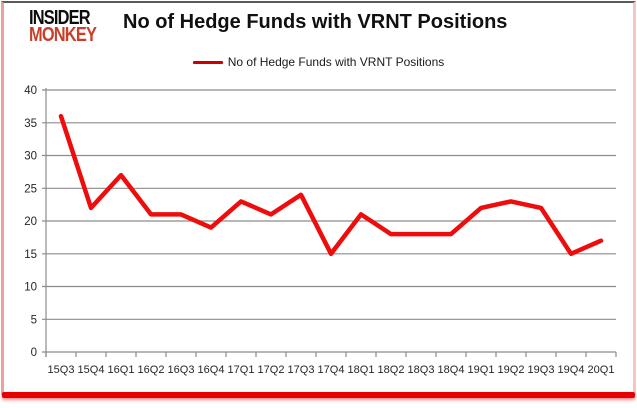 Image resolution: width=637 pixels, height=408 pixels. I want to click on x-axis-tick-label: 18Q2, so click(391, 370).